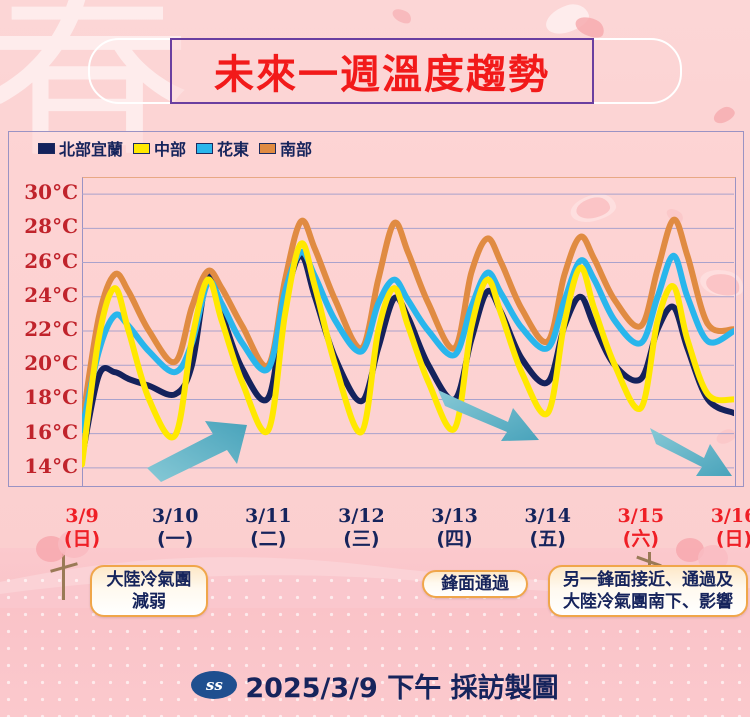 The image size is (750, 717). I want to click on x-tick-weekday: (三), so click(361, 539).